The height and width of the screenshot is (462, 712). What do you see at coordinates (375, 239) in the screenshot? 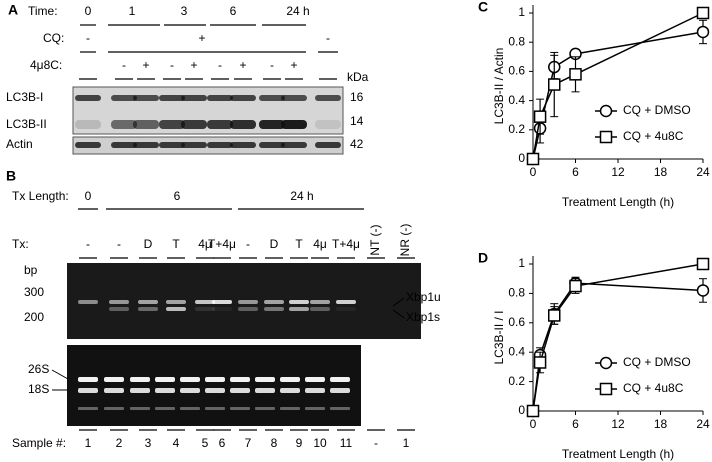
I see `tx-label: NT (-)` at bounding box center [375, 239].